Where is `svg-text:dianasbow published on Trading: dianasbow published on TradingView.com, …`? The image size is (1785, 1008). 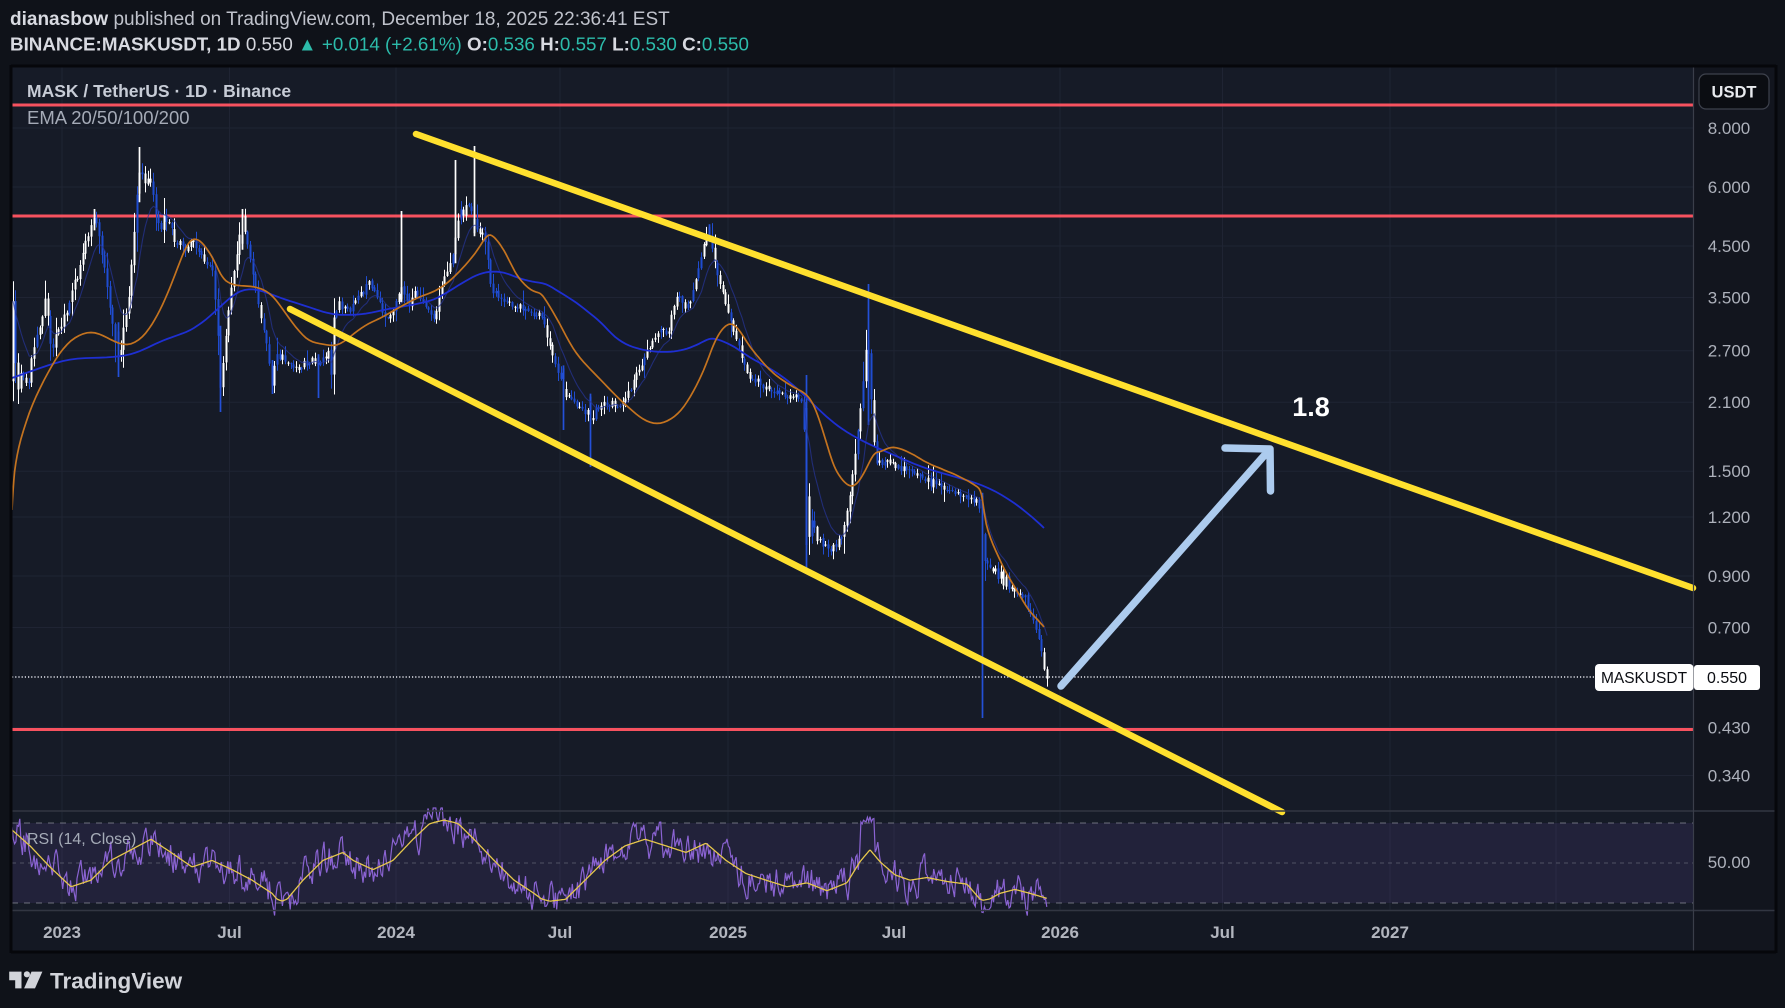 svg-text:dianasbow published on Trading: dianasbow published on TradingView.com, … is located at coordinates (340, 19).